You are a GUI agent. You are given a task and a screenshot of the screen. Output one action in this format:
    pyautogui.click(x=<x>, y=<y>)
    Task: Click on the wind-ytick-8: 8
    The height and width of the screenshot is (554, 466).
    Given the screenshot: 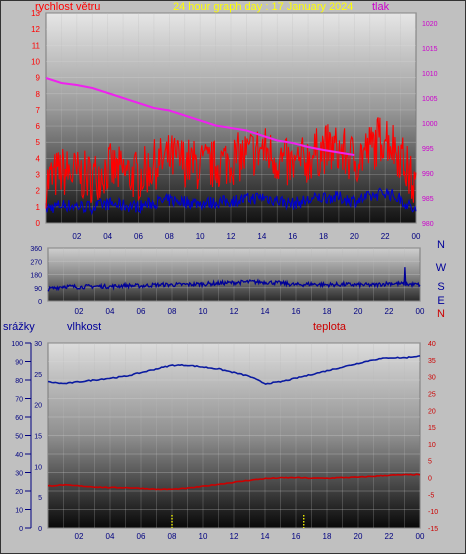 What is the action you would take?
    pyautogui.click(x=38, y=94)
    